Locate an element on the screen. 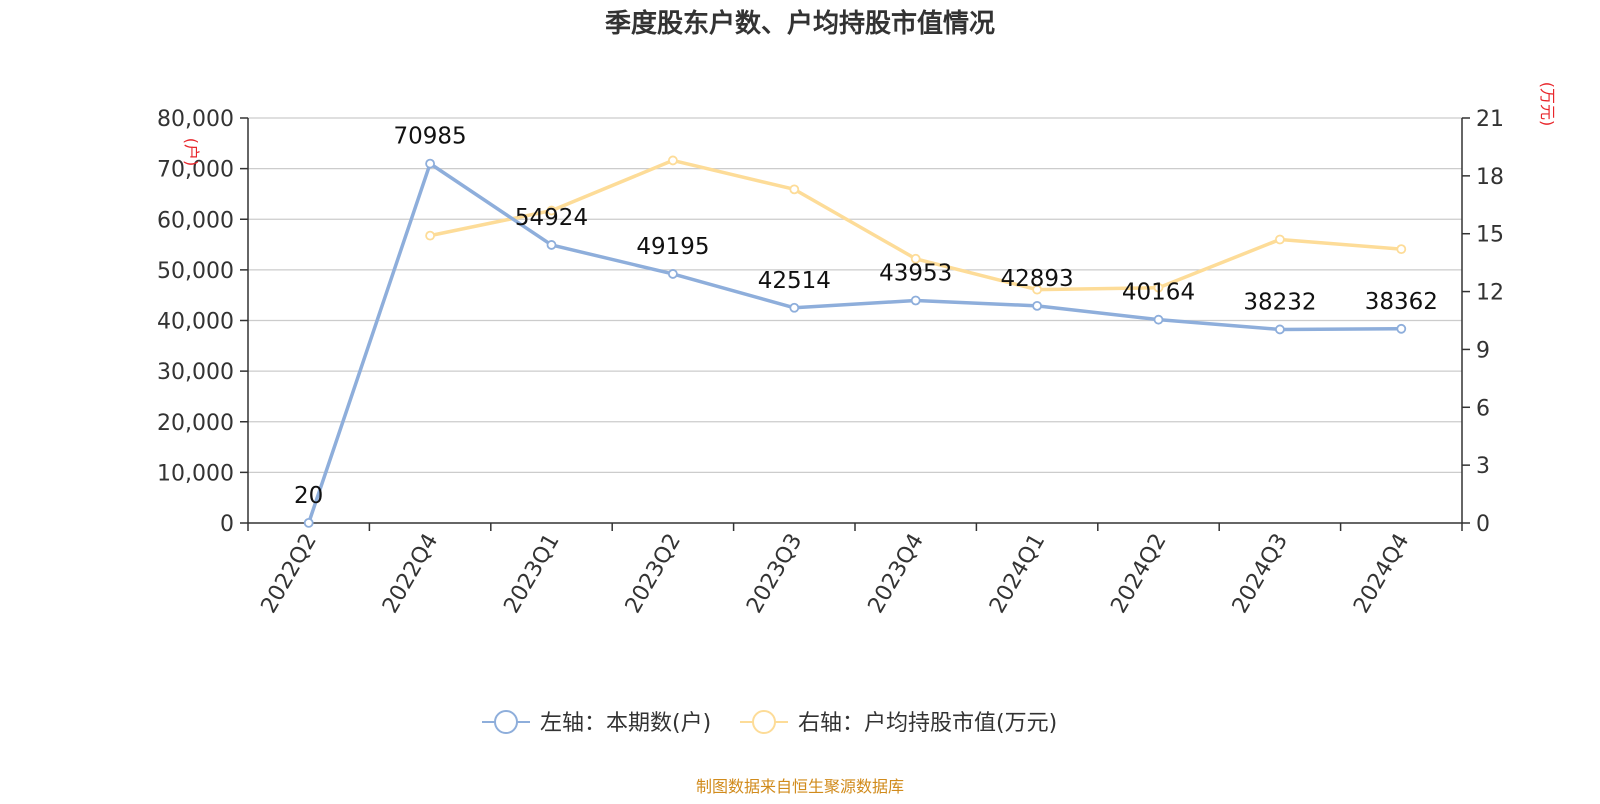 Image resolution: width=1600 pixels, height=804 pixels. right-axis-tick-label: 12 is located at coordinates (1490, 293).